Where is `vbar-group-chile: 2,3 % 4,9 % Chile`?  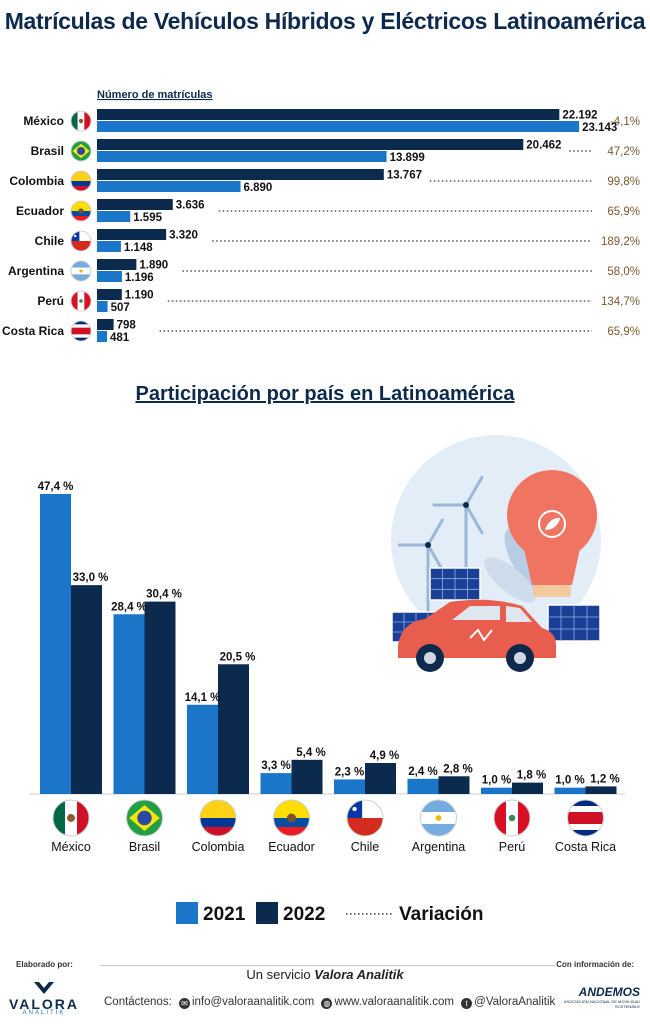
vbar-group-chile: 2,3 % 4,9 % Chile is located at coordinates (366, 802).